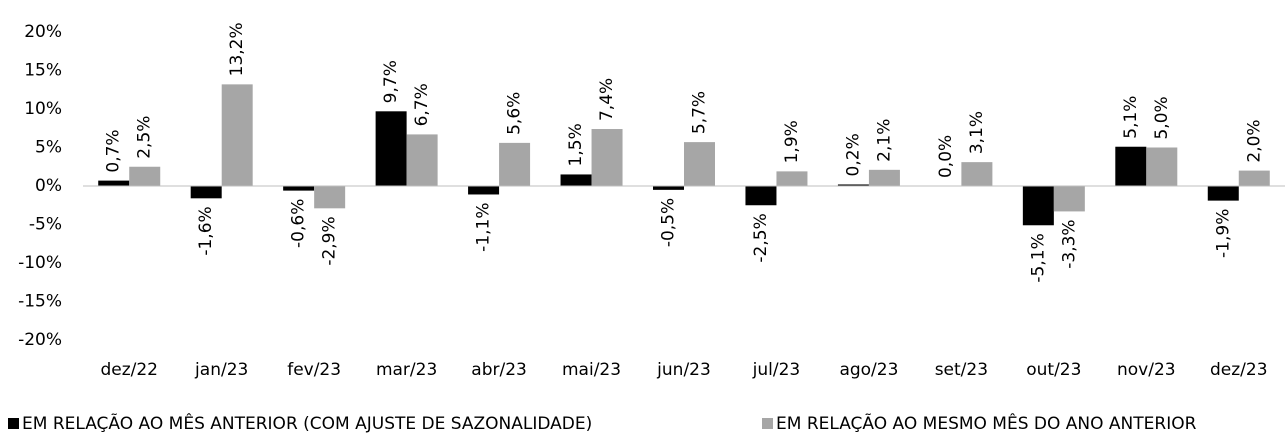 The image size is (1286, 438). Describe the element at coordinates (853, 154) in the screenshot. I see `value-label: 0,2%` at that location.